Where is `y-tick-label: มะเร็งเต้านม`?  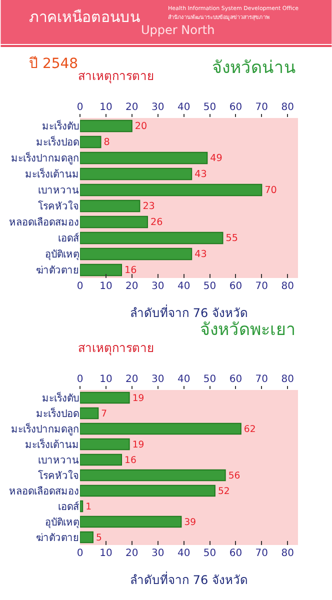
y-tick-label: มะเร็งเต้านม is located at coordinates (52, 173).